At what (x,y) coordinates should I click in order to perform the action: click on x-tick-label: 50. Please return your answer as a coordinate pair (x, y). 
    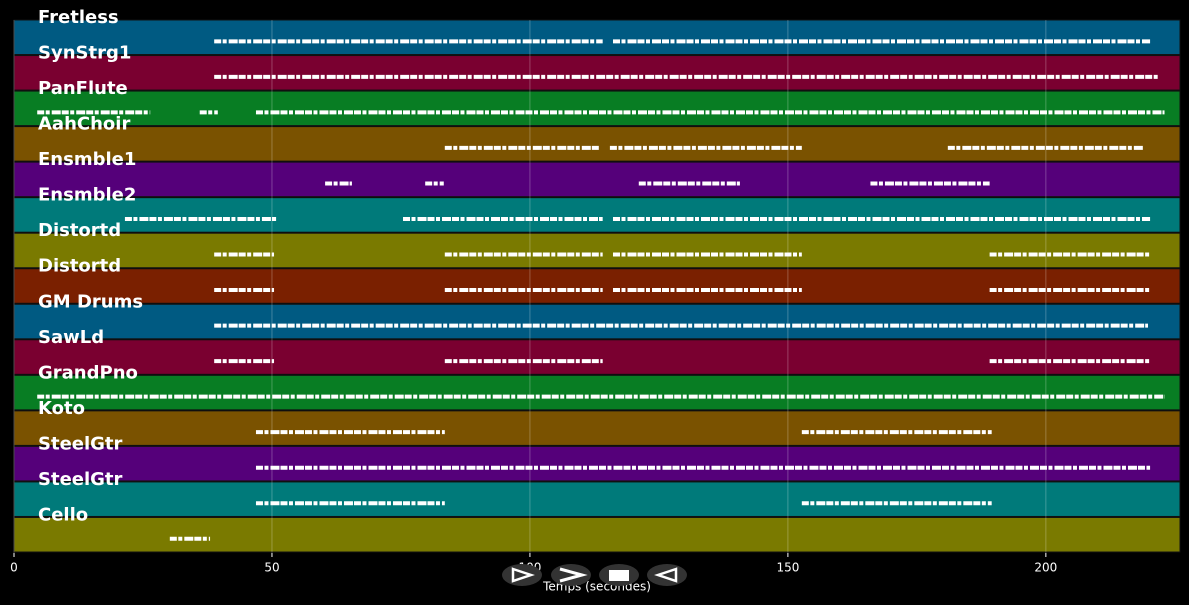
    Looking at the image, I should click on (271, 568).